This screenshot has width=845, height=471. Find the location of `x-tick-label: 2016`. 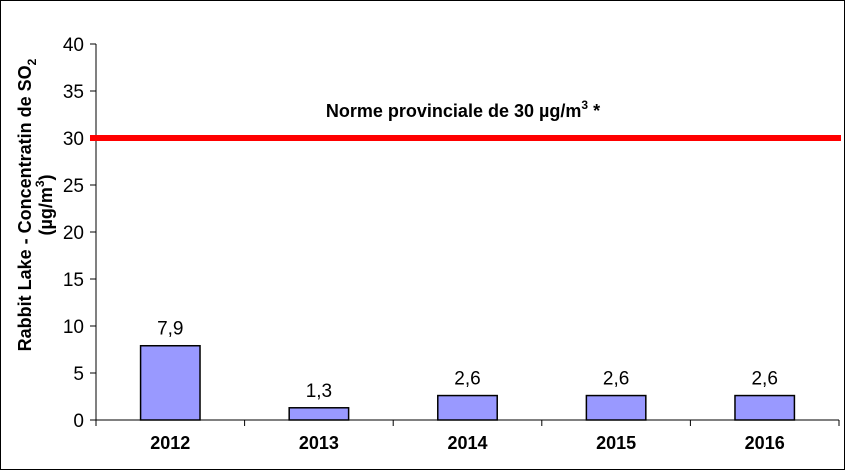

x-tick-label: 2016 is located at coordinates (765, 443).